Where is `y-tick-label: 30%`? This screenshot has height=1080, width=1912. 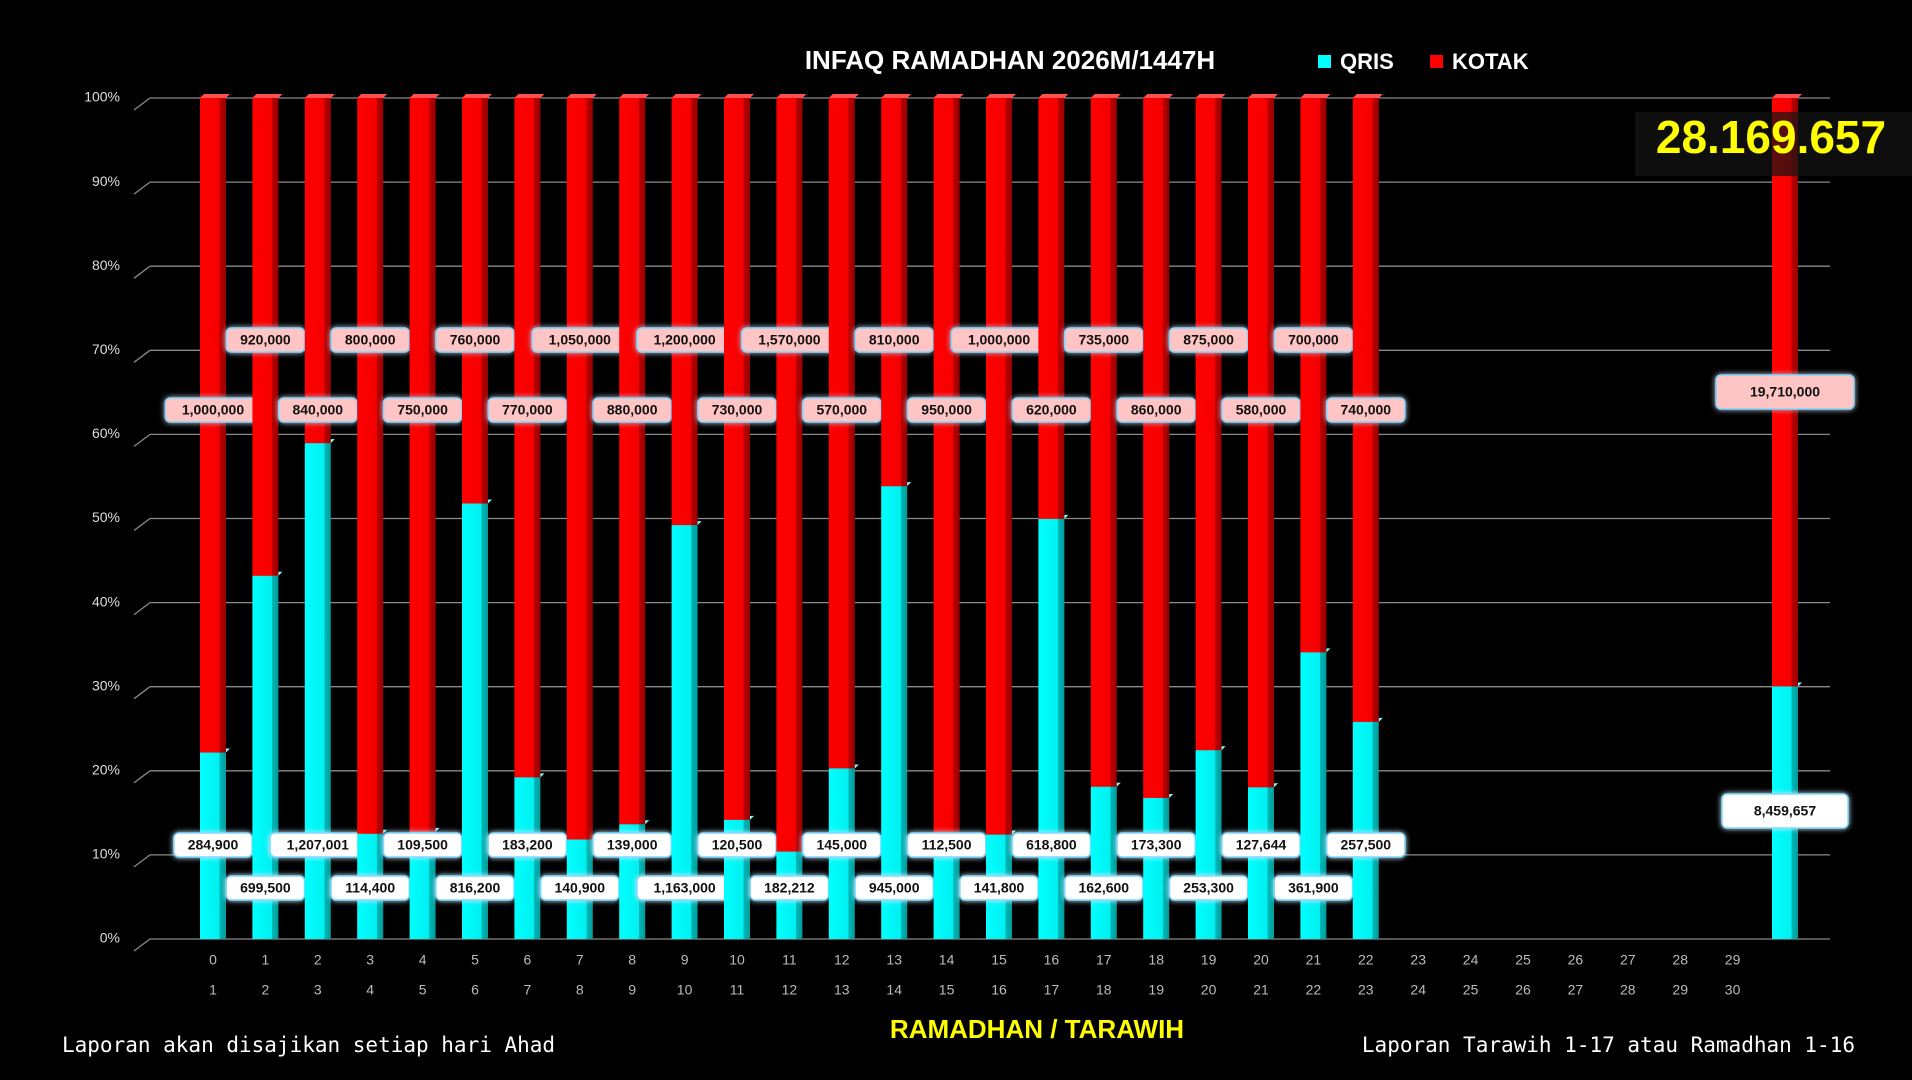
y-tick-label: 30% is located at coordinates (106, 685).